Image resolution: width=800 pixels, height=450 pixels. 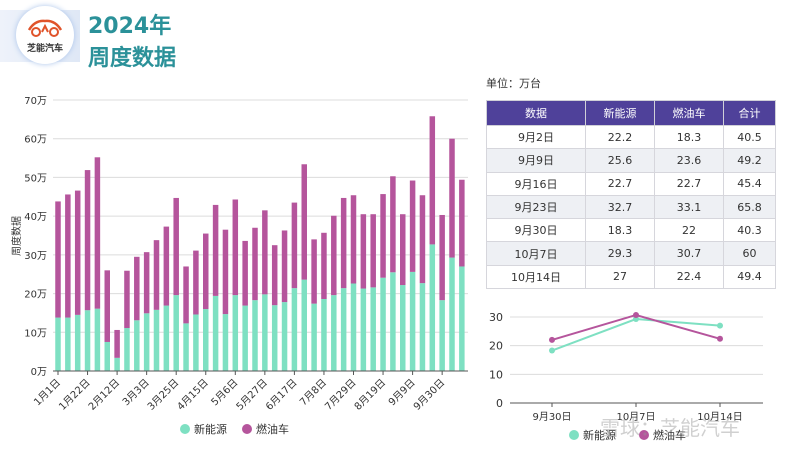 What do you see at coordinates (551, 417) in the screenshot?
I see `x-tick-label: 9月30日` at bounding box center [551, 417].